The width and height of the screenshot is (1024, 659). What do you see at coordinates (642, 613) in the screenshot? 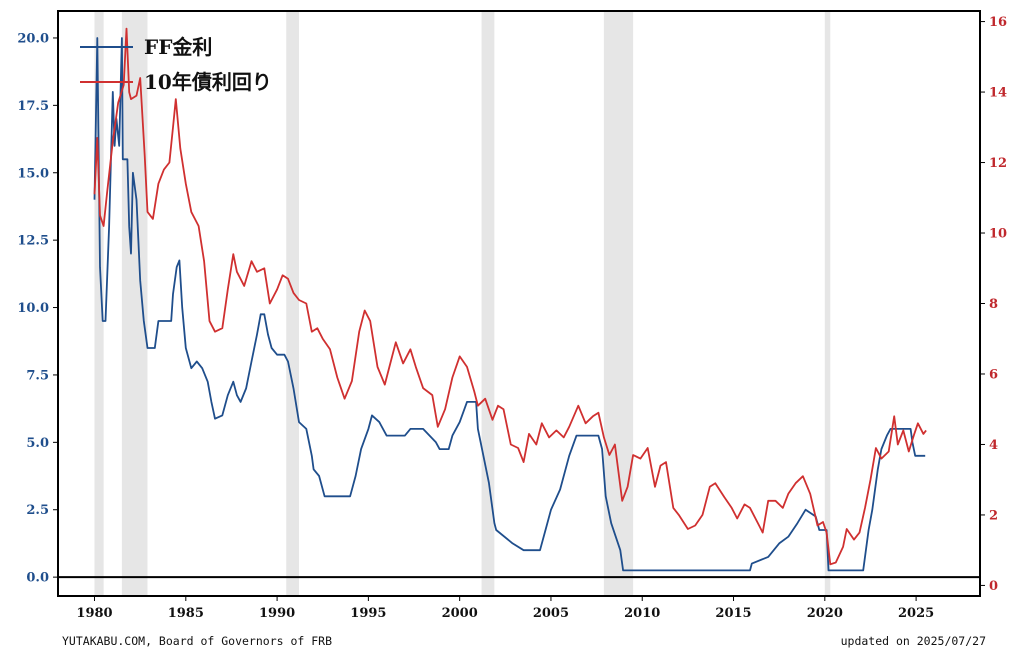
I see `x-tick-label: 2010` at bounding box center [642, 613].